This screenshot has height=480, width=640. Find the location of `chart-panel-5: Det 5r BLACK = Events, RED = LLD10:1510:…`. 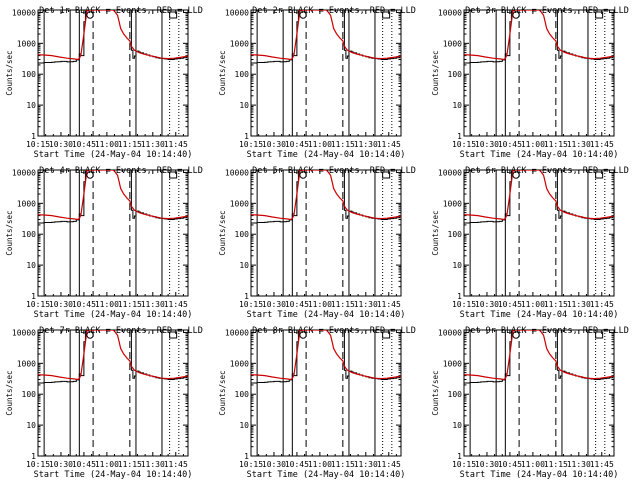

chart-panel-5: Det 5r BLACK = Events, RED = LLD10:1510:… is located at coordinates (317, 243).